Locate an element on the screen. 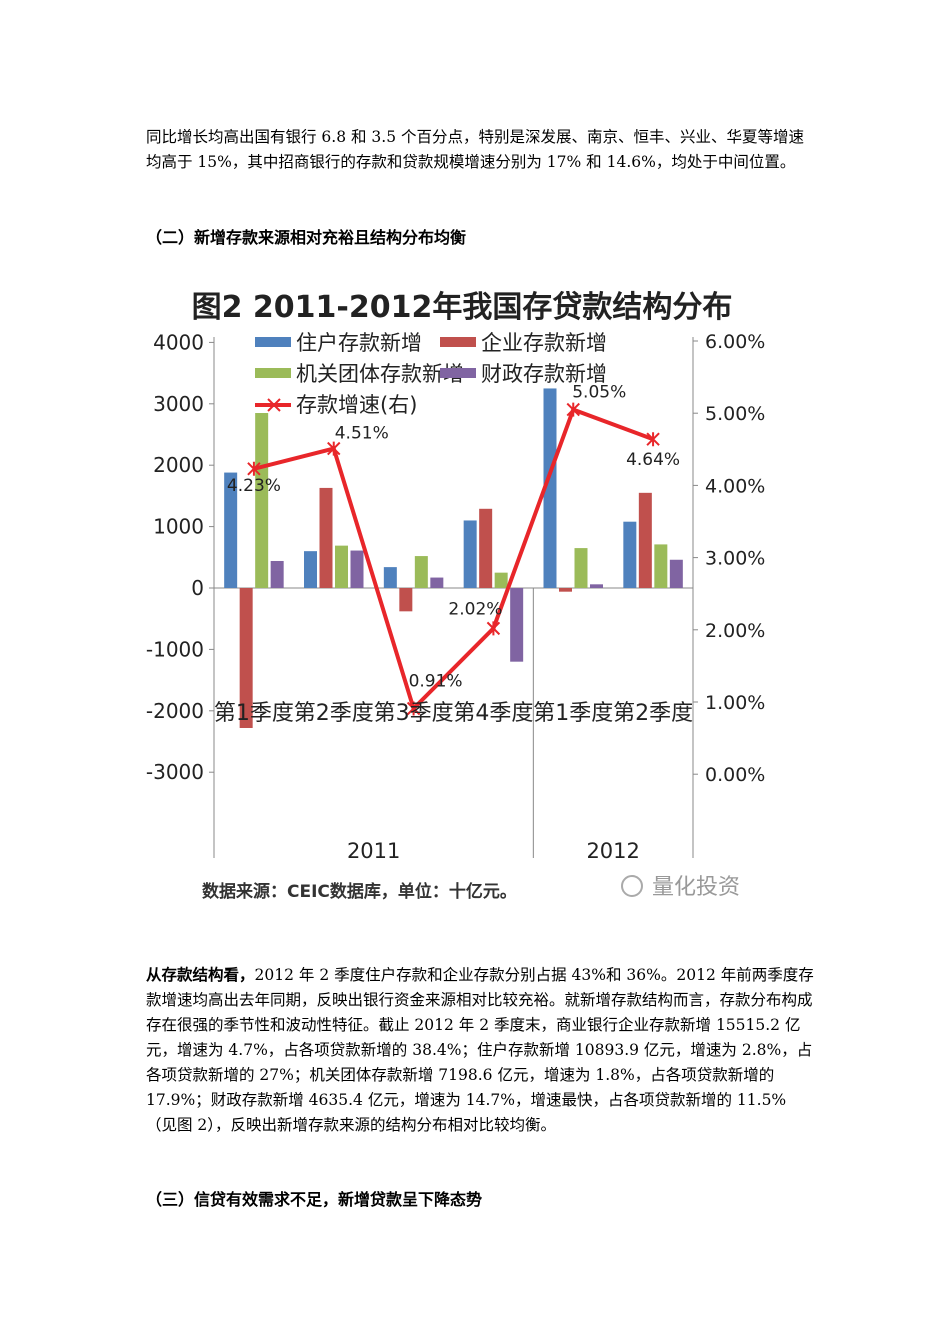  right-tick-label: 5.00% is located at coordinates (735, 414).